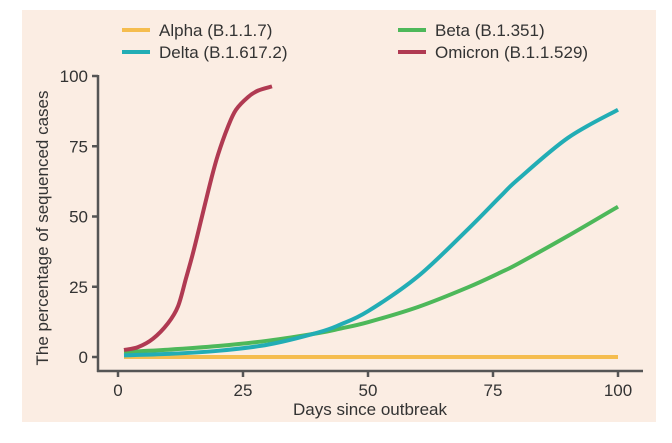  I want to click on y-tick-label: 25, so click(78, 287).